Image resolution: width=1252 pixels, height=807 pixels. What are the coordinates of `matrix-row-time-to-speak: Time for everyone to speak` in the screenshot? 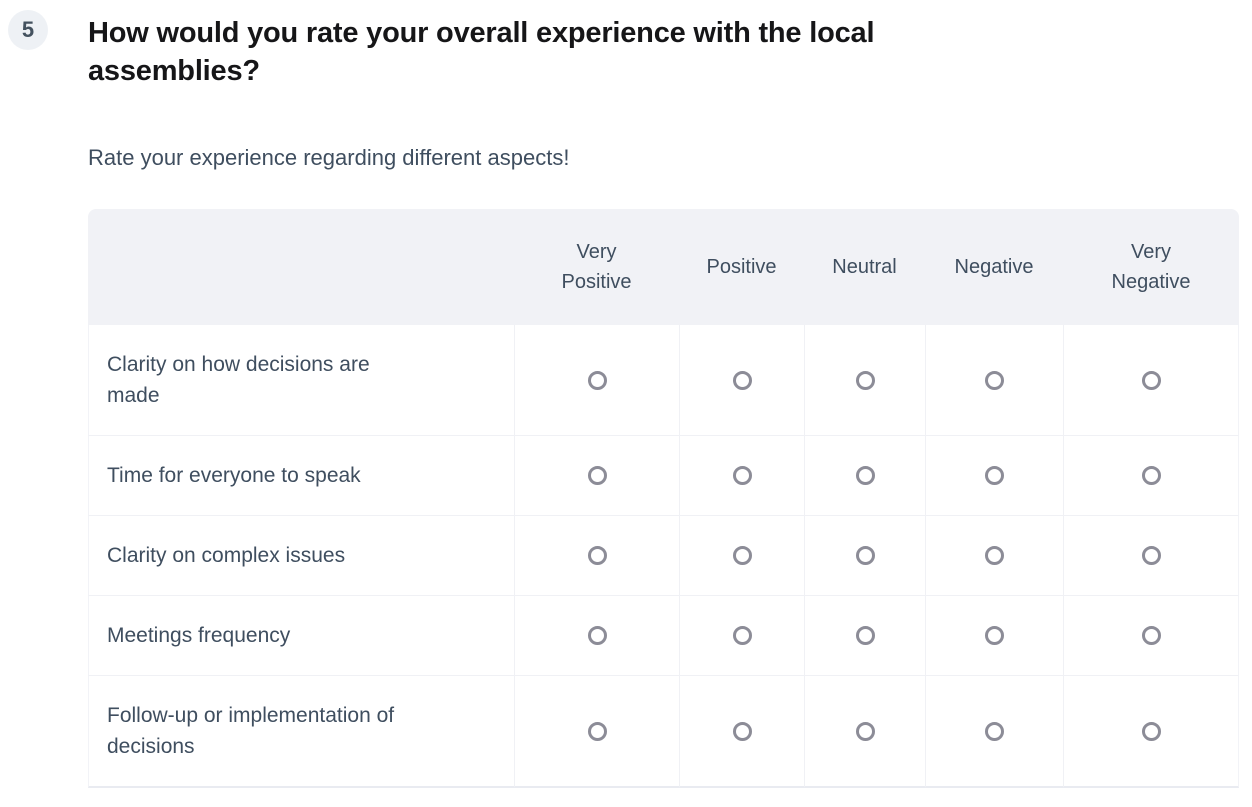 It's located at (663, 476).